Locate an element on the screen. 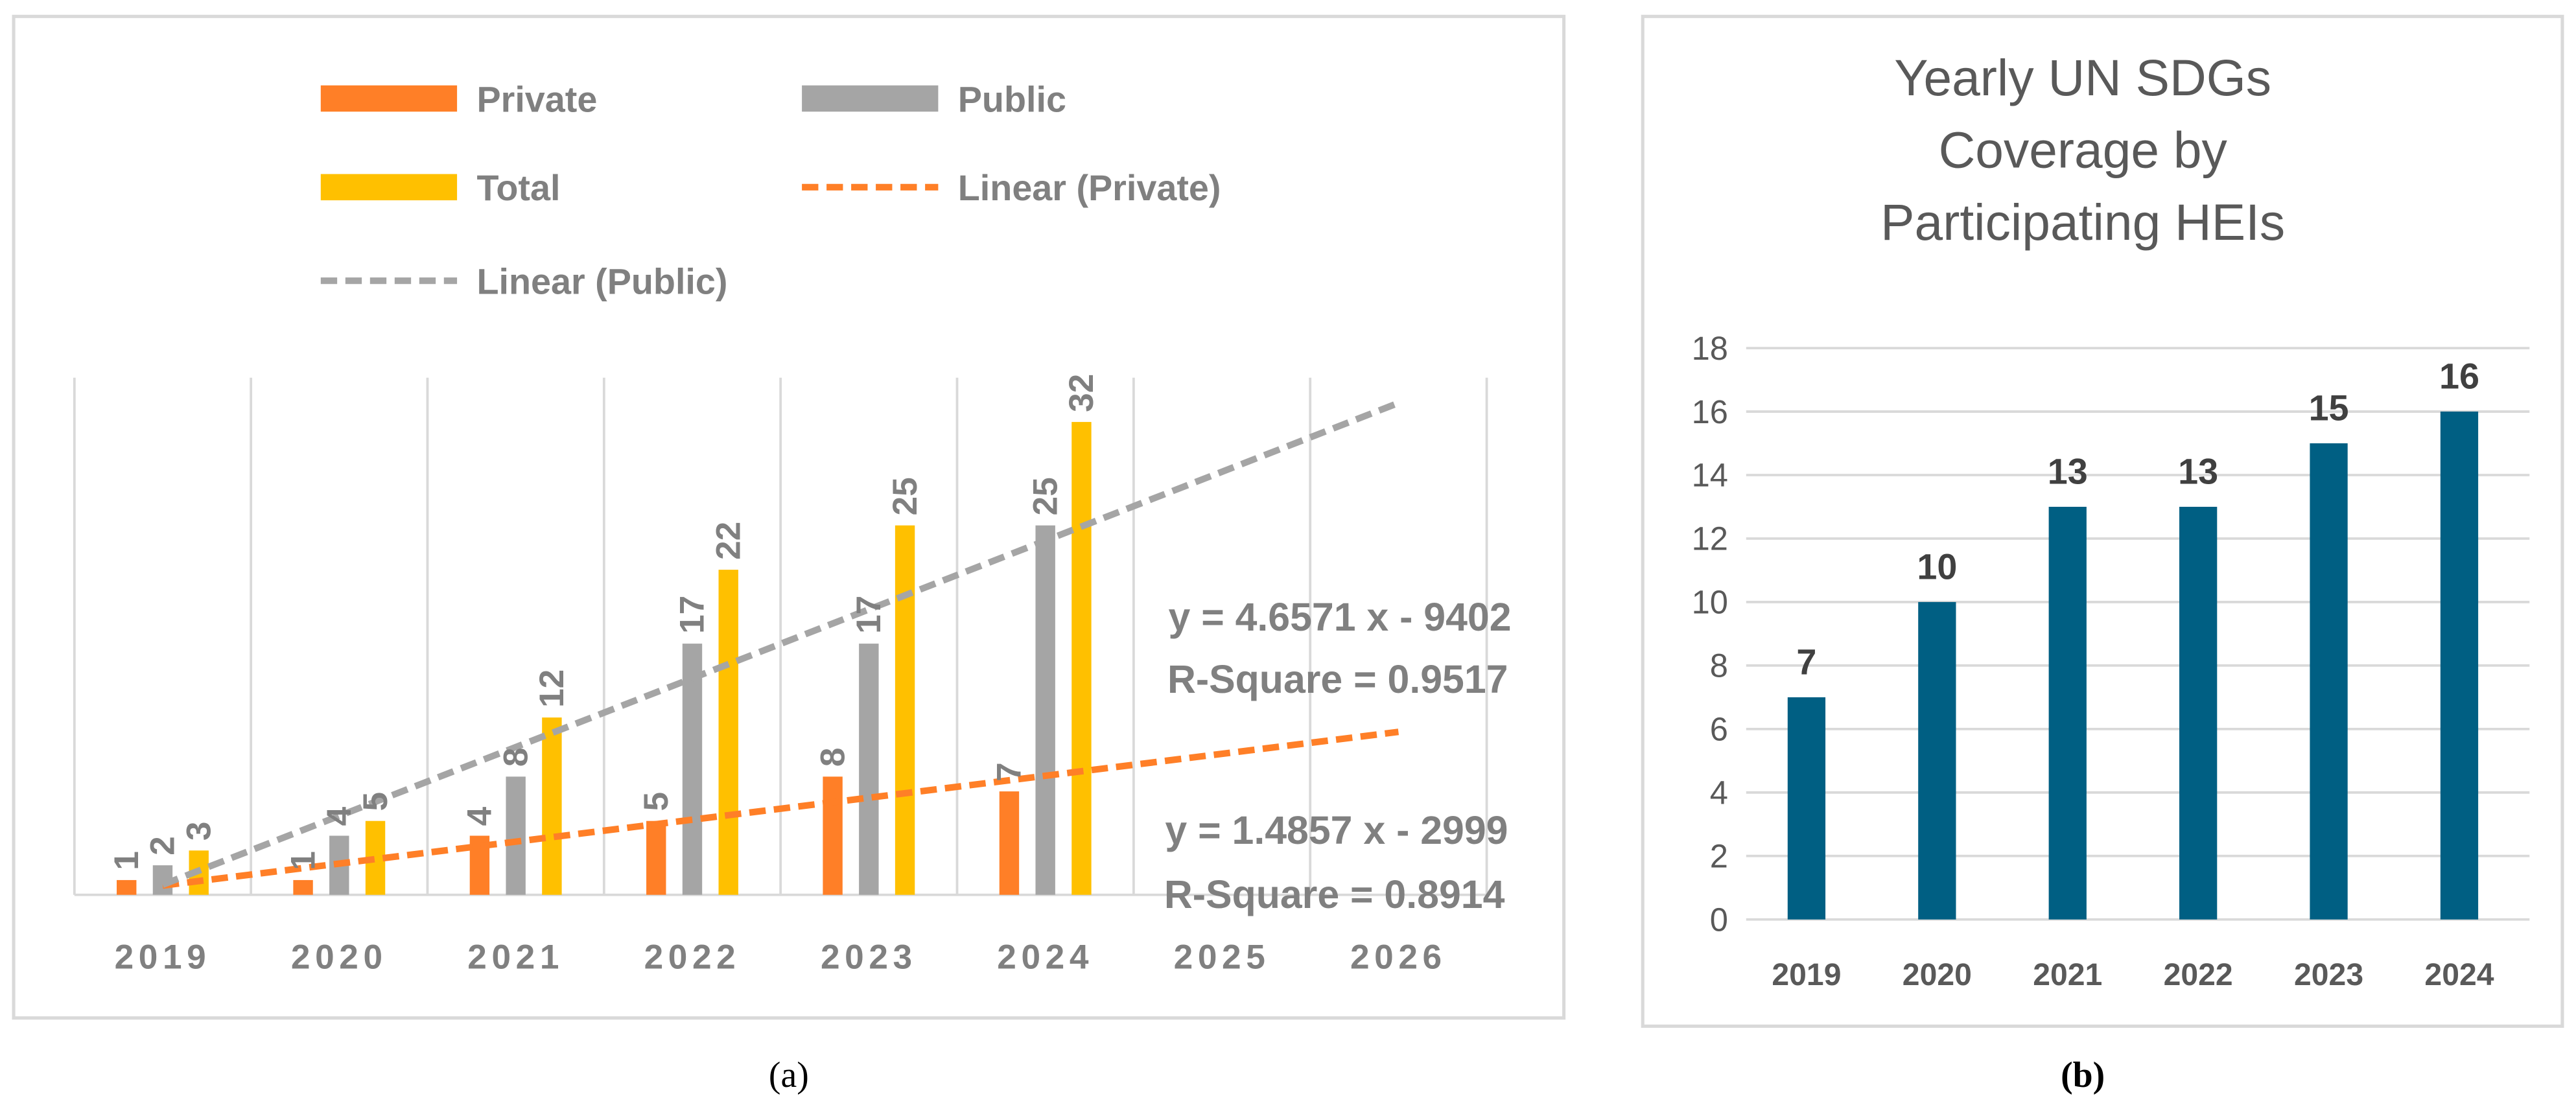  bar-total-2024 is located at coordinates (1081, 658).